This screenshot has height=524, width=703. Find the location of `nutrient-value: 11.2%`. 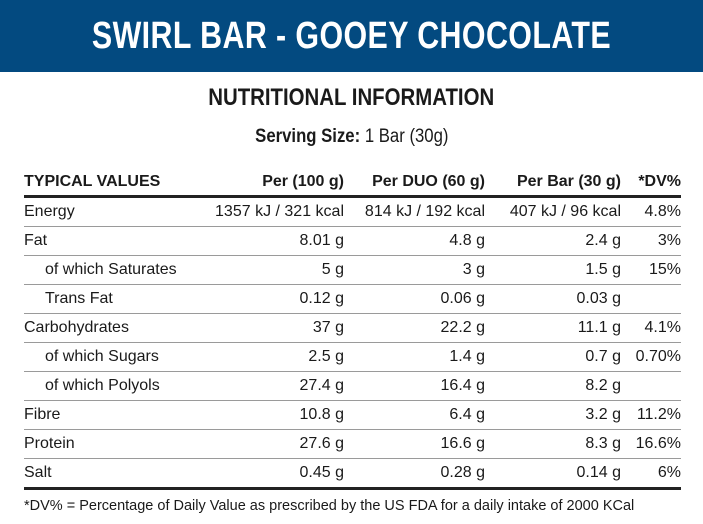

nutrient-value: 11.2% is located at coordinates (651, 415).